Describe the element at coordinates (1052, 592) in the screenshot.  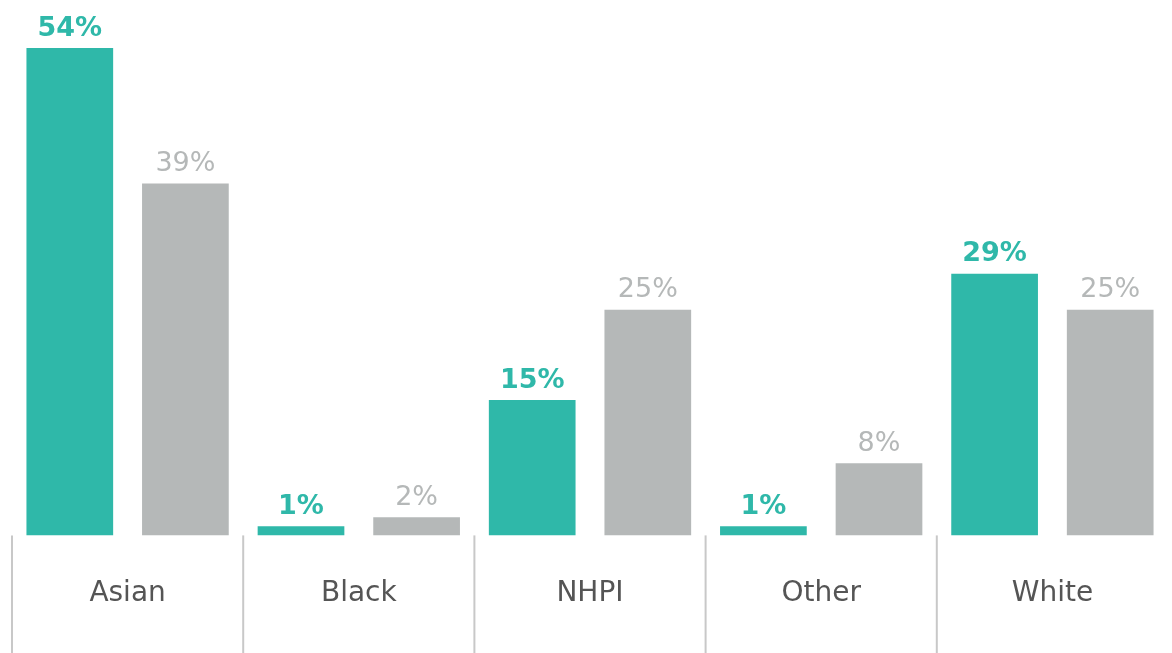
I see `x-tick-label: White` at that location.